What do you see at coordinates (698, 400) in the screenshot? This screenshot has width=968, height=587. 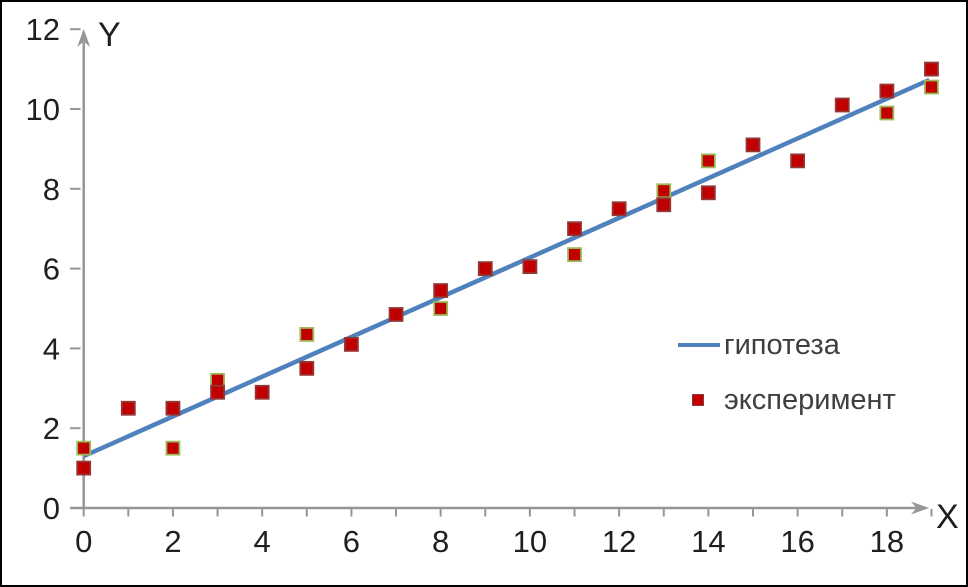 I see `square-swatch-icon` at bounding box center [698, 400].